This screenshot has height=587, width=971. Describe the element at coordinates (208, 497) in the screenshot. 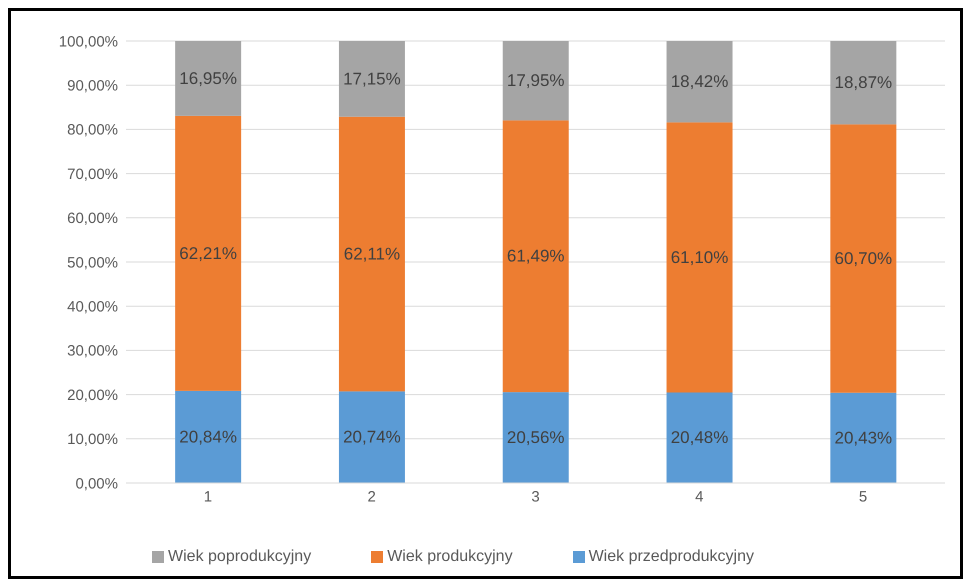

I see `x-tick-label: 1` at that location.